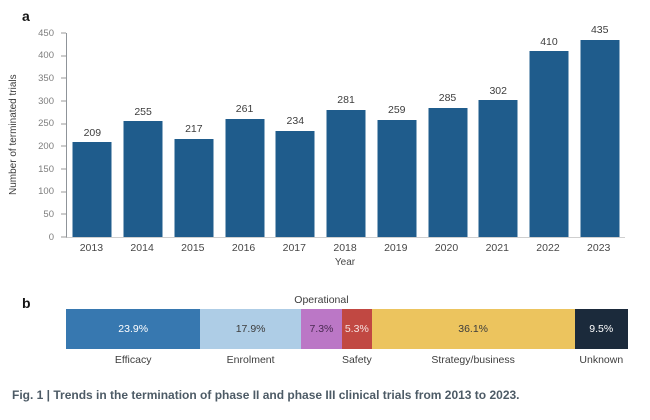 The image size is (650, 420). Describe the element at coordinates (397, 110) in the screenshot. I see `bar-value-label: 259` at that location.